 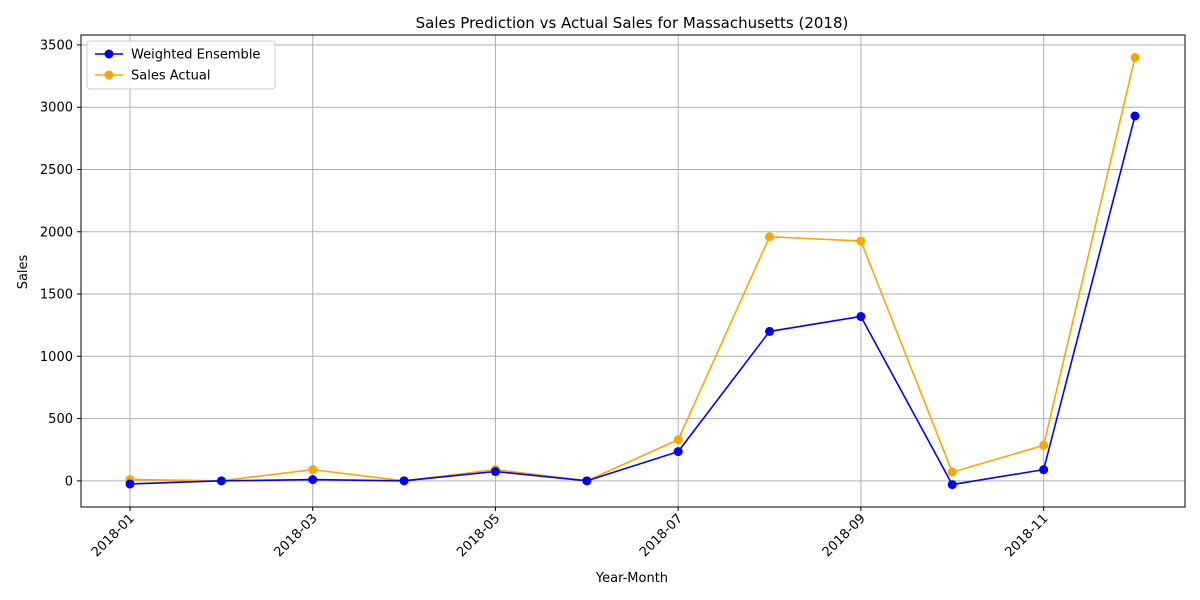 I want to click on y-tick-label: 3000, so click(x=56, y=108).